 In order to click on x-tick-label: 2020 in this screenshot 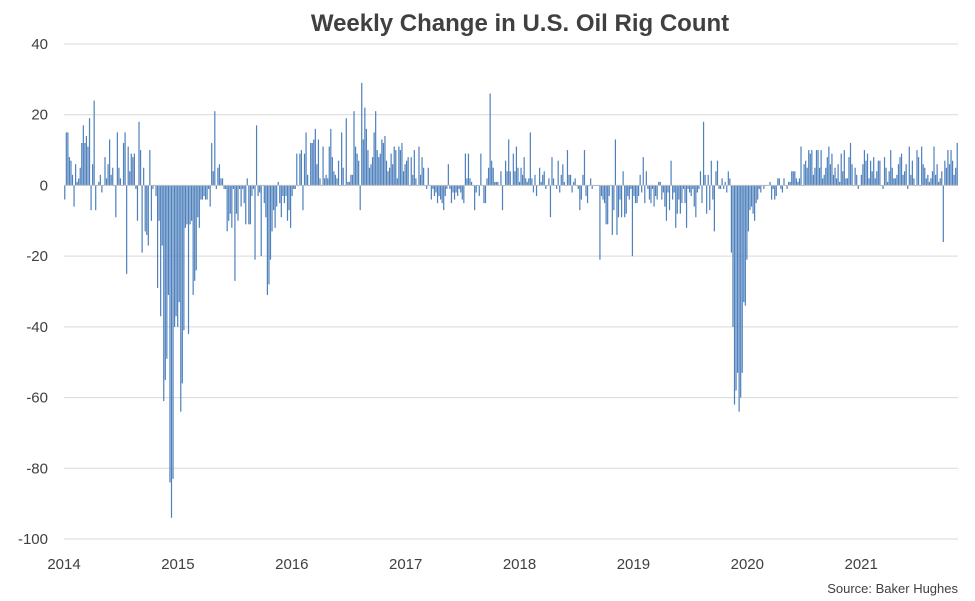, I will do `click(747, 564)`.